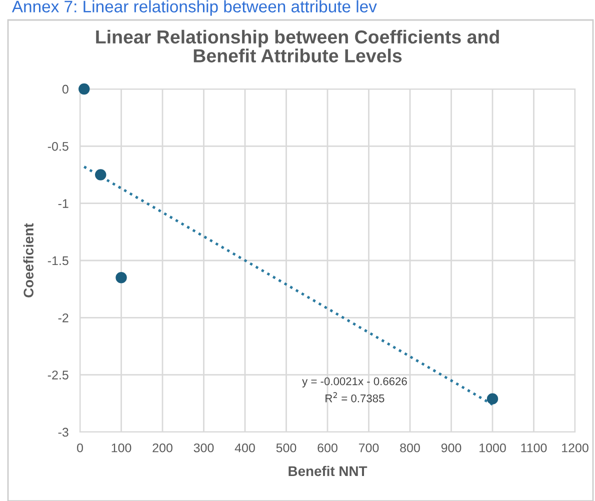 This screenshot has height=501, width=595. What do you see at coordinates (122, 447) in the screenshot?
I see `x-tick-label: 100` at bounding box center [122, 447].